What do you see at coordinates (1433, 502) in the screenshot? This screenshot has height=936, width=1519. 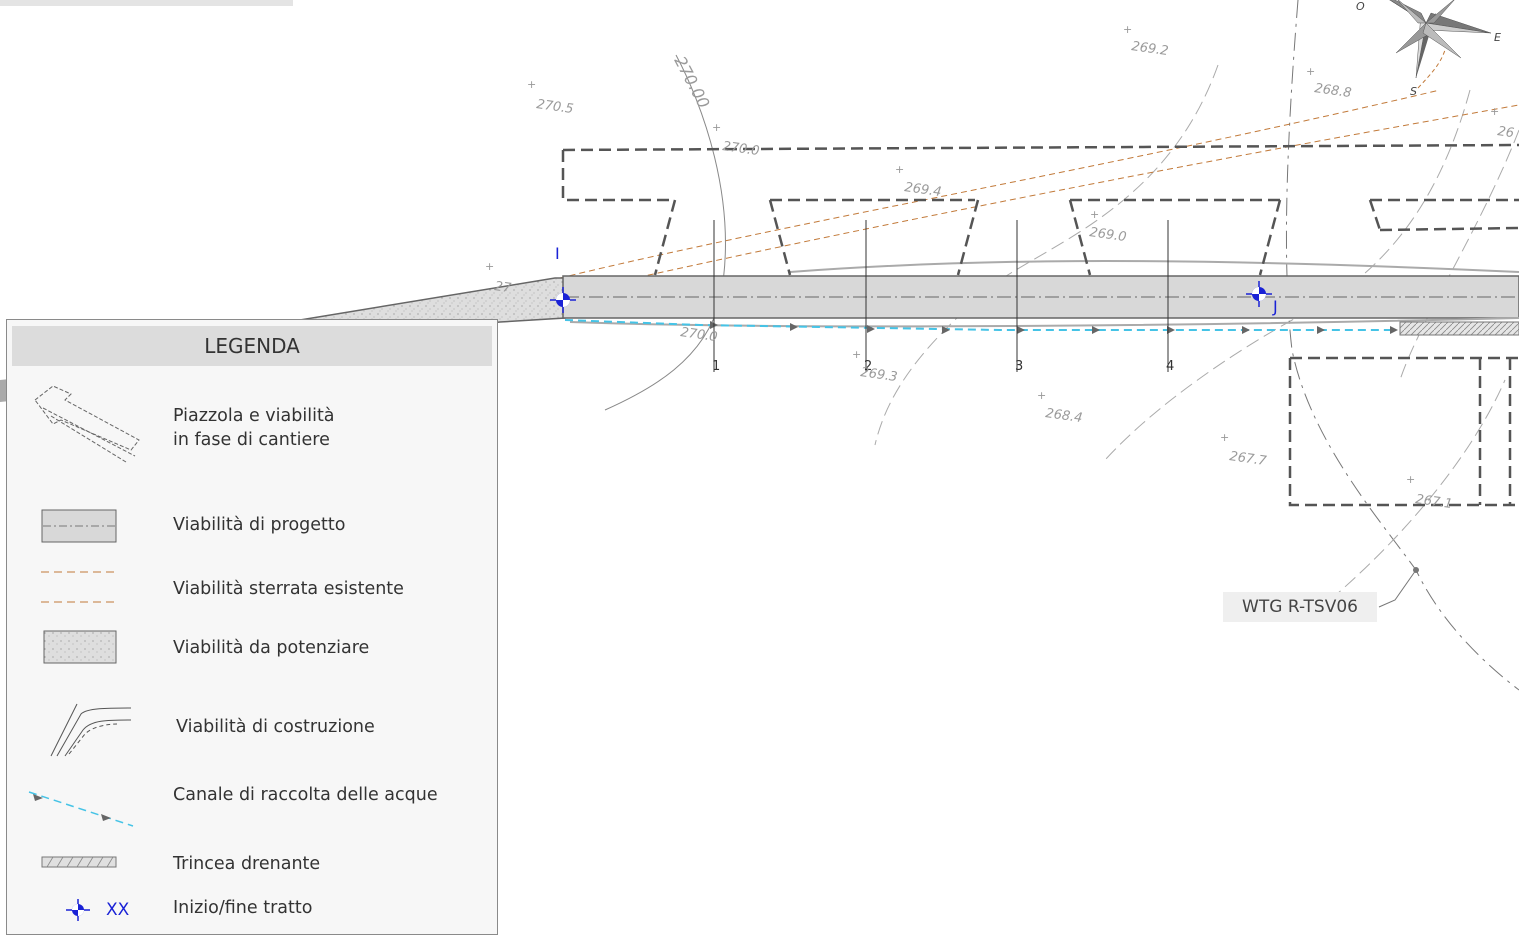 I see `spot-height: 267.1` at bounding box center [1433, 502].